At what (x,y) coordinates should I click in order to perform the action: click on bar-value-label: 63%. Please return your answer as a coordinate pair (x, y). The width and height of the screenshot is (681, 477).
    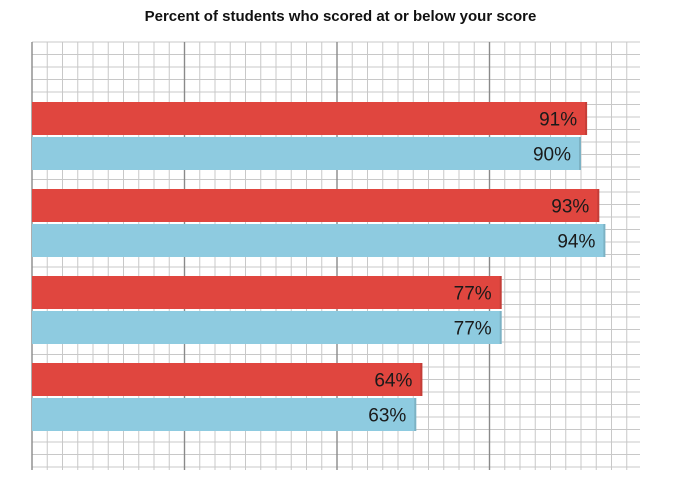
    Looking at the image, I should click on (387, 416).